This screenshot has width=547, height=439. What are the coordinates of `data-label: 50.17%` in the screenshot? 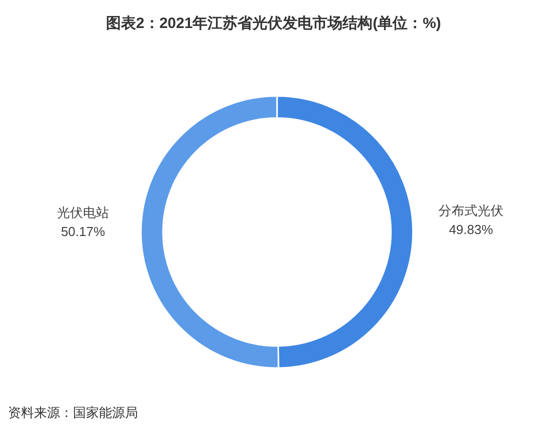 It's located at (83, 232).